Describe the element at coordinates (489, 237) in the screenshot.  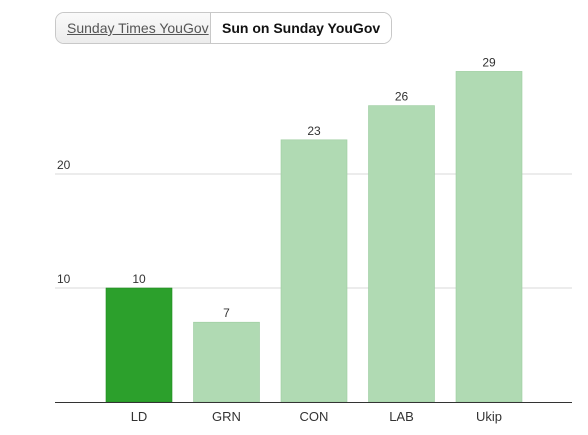
I see `bar-ukip` at that location.